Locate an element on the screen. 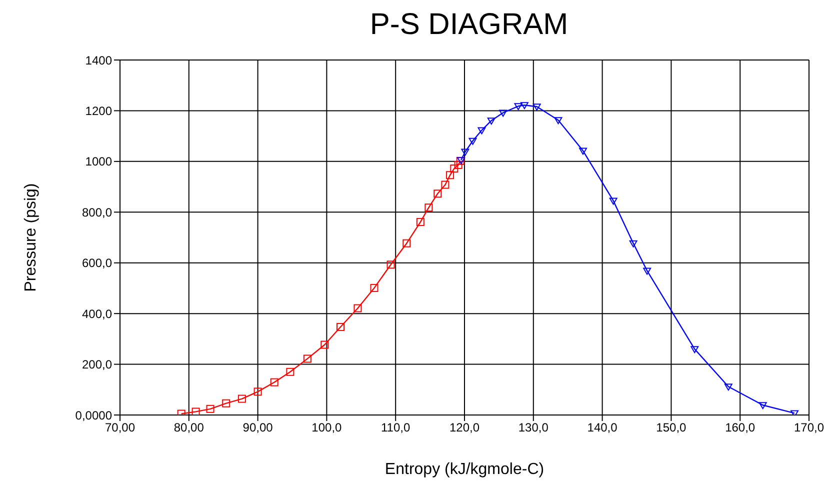 This screenshot has width=833, height=482. y-tick-label: 1400 is located at coordinates (98, 60).